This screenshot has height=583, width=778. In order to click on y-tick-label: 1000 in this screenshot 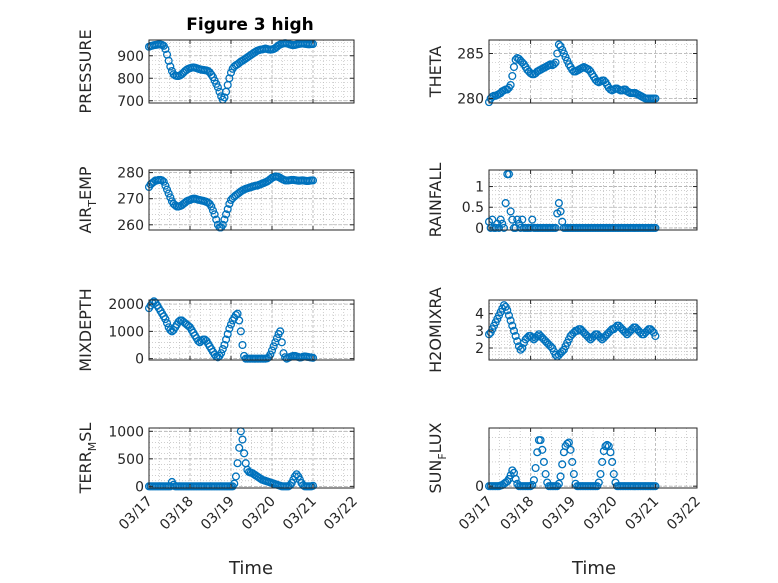, I will do `click(126, 332)`.